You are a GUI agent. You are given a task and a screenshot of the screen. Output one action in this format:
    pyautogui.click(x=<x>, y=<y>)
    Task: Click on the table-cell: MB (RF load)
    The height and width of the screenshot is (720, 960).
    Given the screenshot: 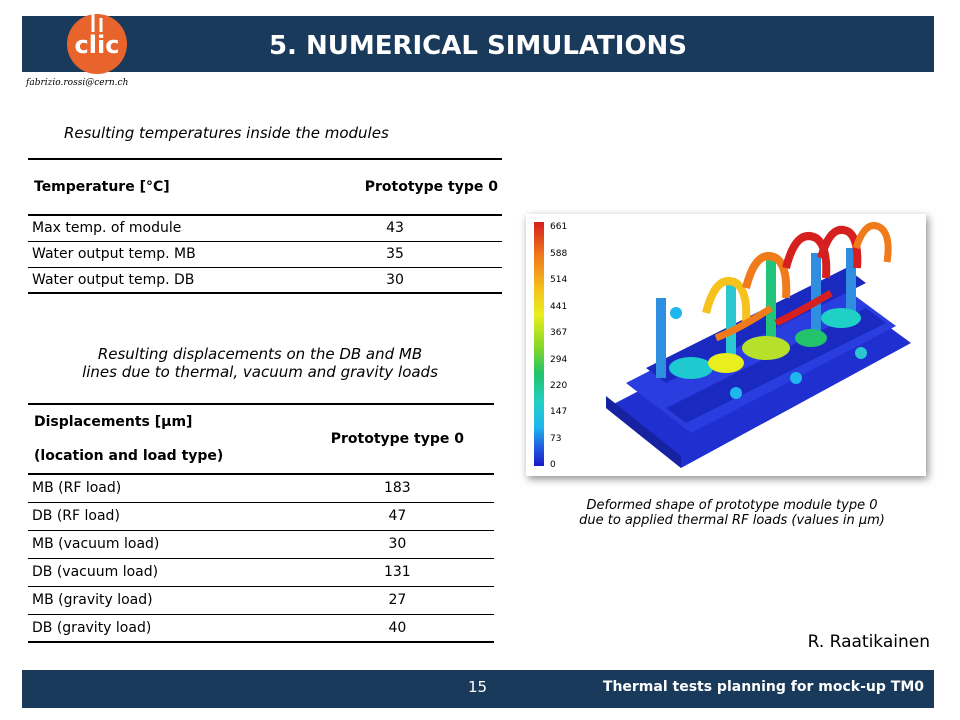 What is the action you would take?
    pyautogui.click(x=77, y=488)
    